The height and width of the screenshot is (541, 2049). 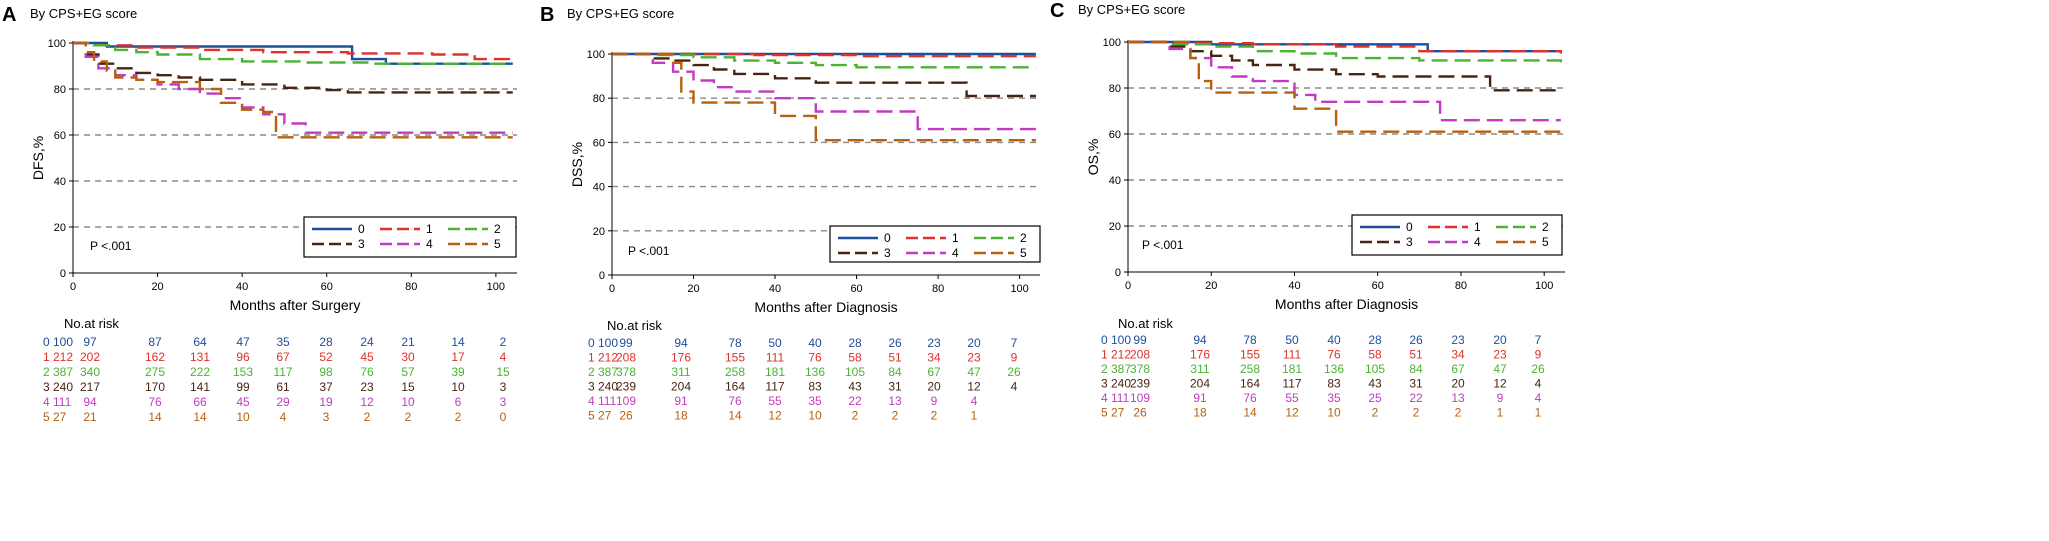 What do you see at coordinates (411, 287) in the screenshot?
I see `x-tick-label: 80` at bounding box center [411, 287].